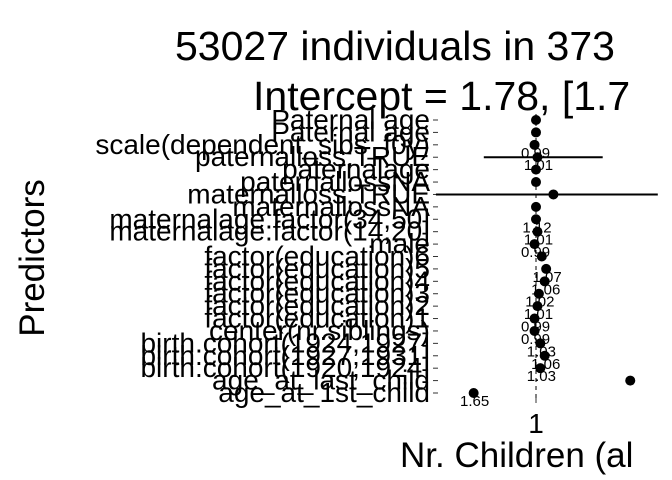  I want to click on data-label: 1.65, so click(474, 401).